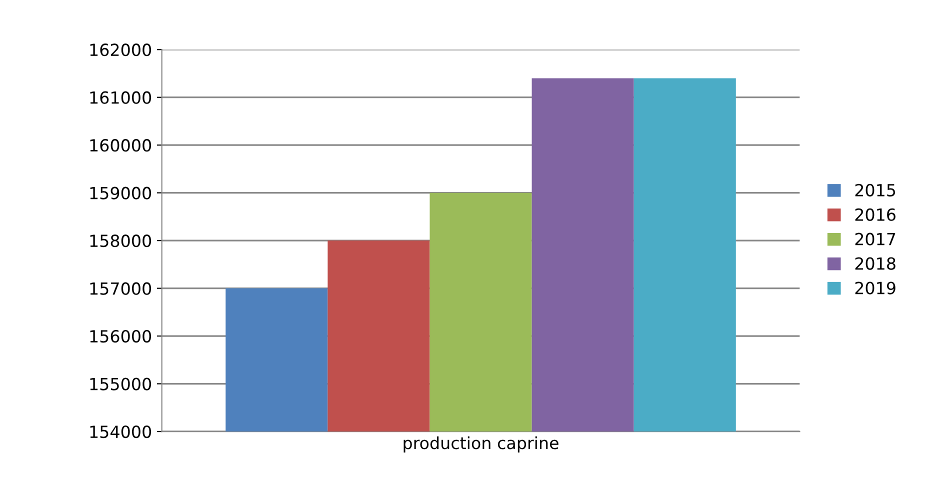 This screenshot has height=496, width=952. What do you see at coordinates (875, 214) in the screenshot?
I see `legend-label: 2016` at bounding box center [875, 214].